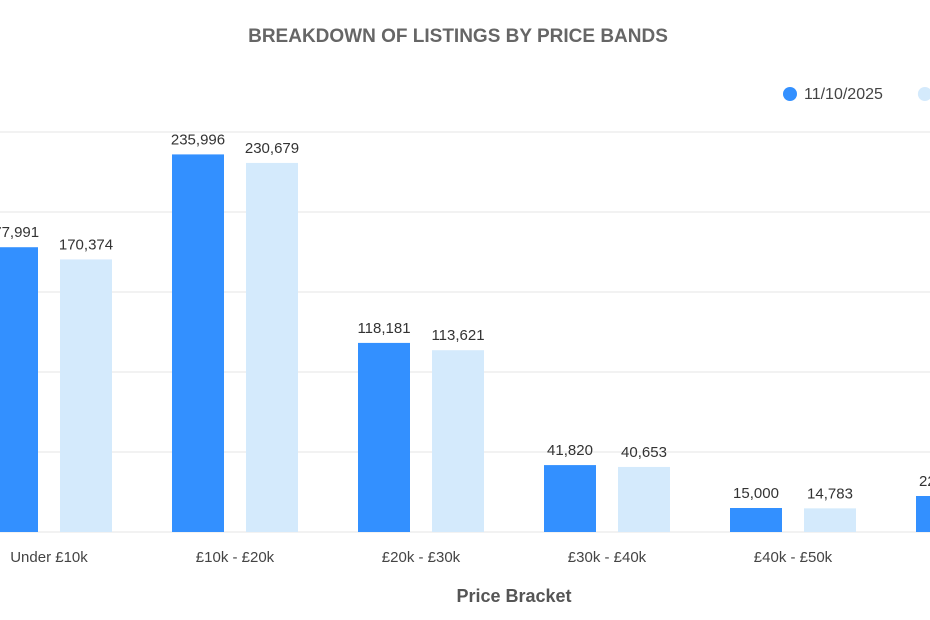 The image size is (930, 620). I want to click on x-tick-label: Under £10k, so click(49, 557).